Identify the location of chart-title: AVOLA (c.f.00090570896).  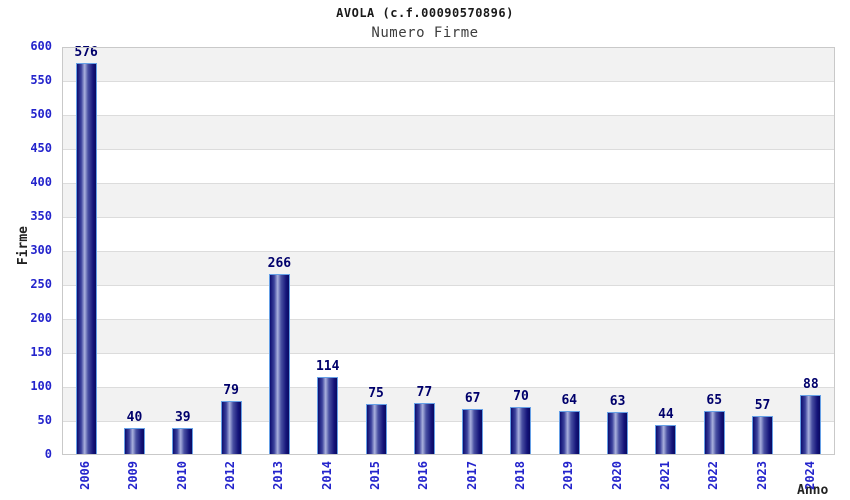
(425, 13).